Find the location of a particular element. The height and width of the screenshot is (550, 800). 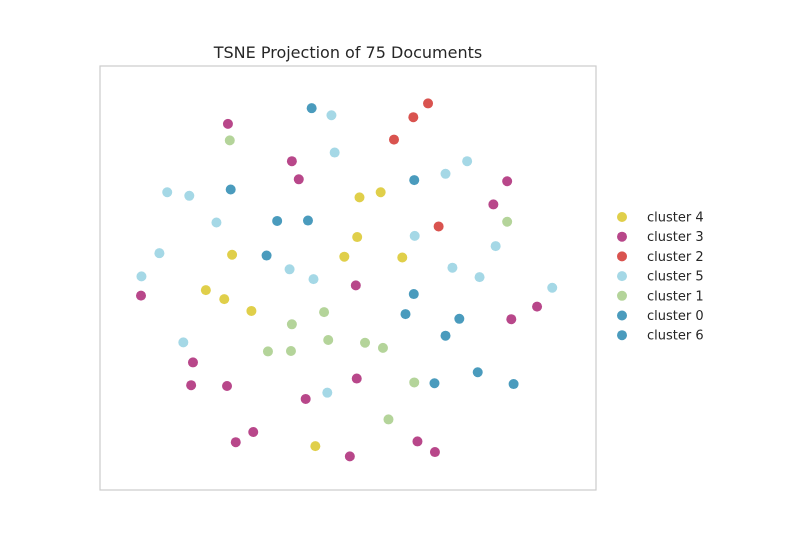

legend-label-cluster-5: cluster 5 is located at coordinates (675, 277).